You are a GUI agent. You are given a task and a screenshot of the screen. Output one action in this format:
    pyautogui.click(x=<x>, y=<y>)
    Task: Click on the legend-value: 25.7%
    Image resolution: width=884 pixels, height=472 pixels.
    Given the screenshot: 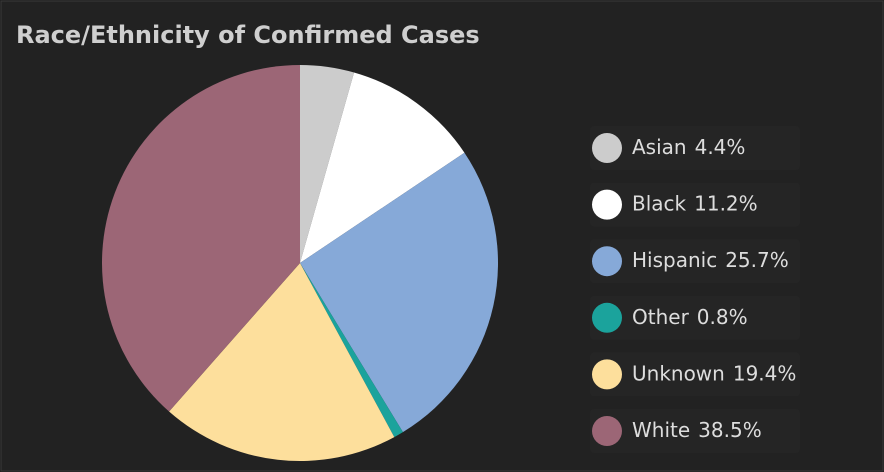 What is the action you would take?
    pyautogui.click(x=757, y=260)
    